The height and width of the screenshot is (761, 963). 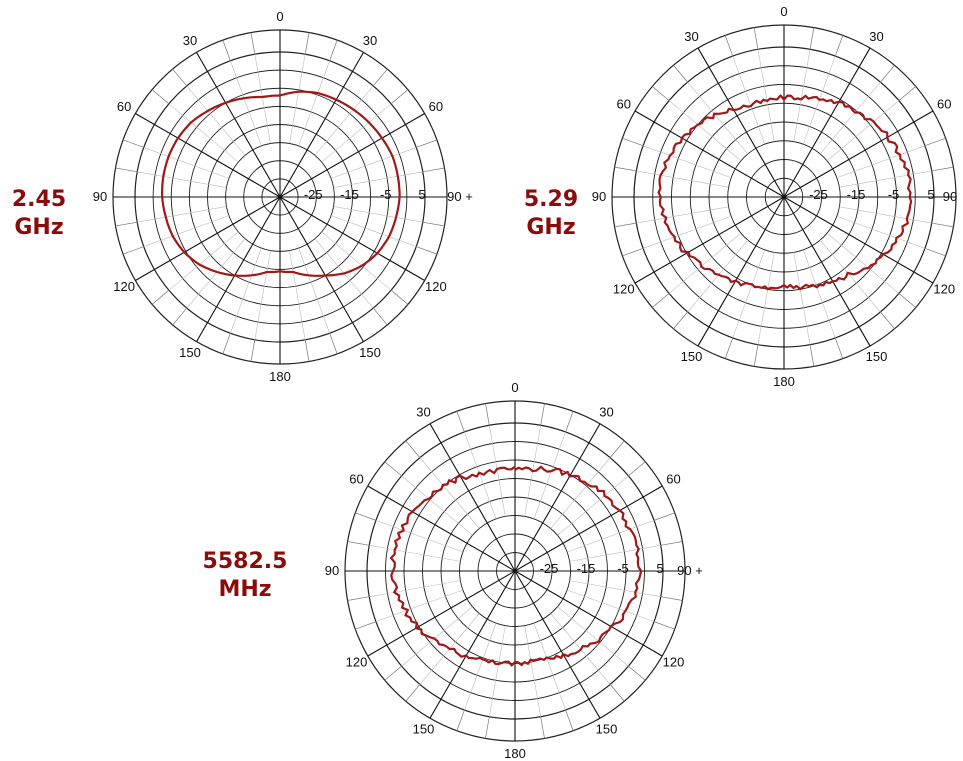 What do you see at coordinates (460, 196) in the screenshot?
I see `angle-label: 90 +` at bounding box center [460, 196].